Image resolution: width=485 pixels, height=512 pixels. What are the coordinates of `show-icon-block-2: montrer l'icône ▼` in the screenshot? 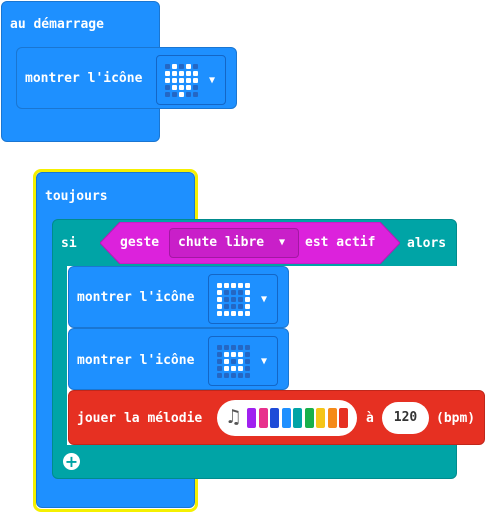 It's located at (178, 359).